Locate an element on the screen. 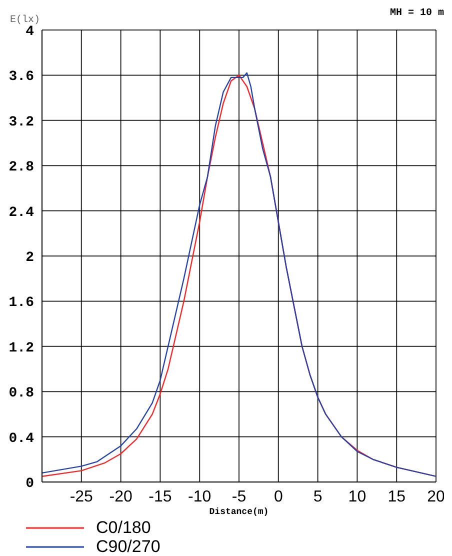  x-tick-label: 20 is located at coordinates (436, 497).